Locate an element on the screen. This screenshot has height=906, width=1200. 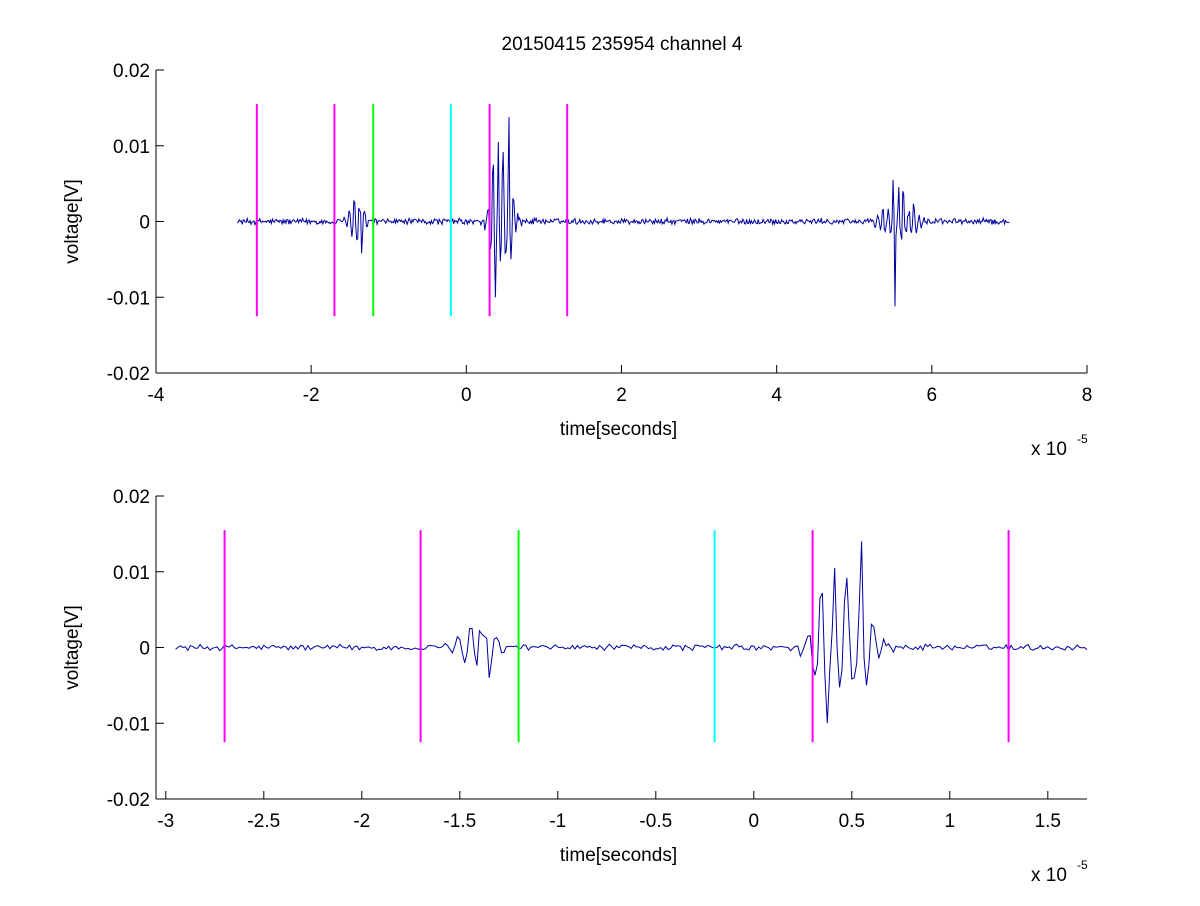
x-tick-label: 0.5 is located at coordinates (852, 821).